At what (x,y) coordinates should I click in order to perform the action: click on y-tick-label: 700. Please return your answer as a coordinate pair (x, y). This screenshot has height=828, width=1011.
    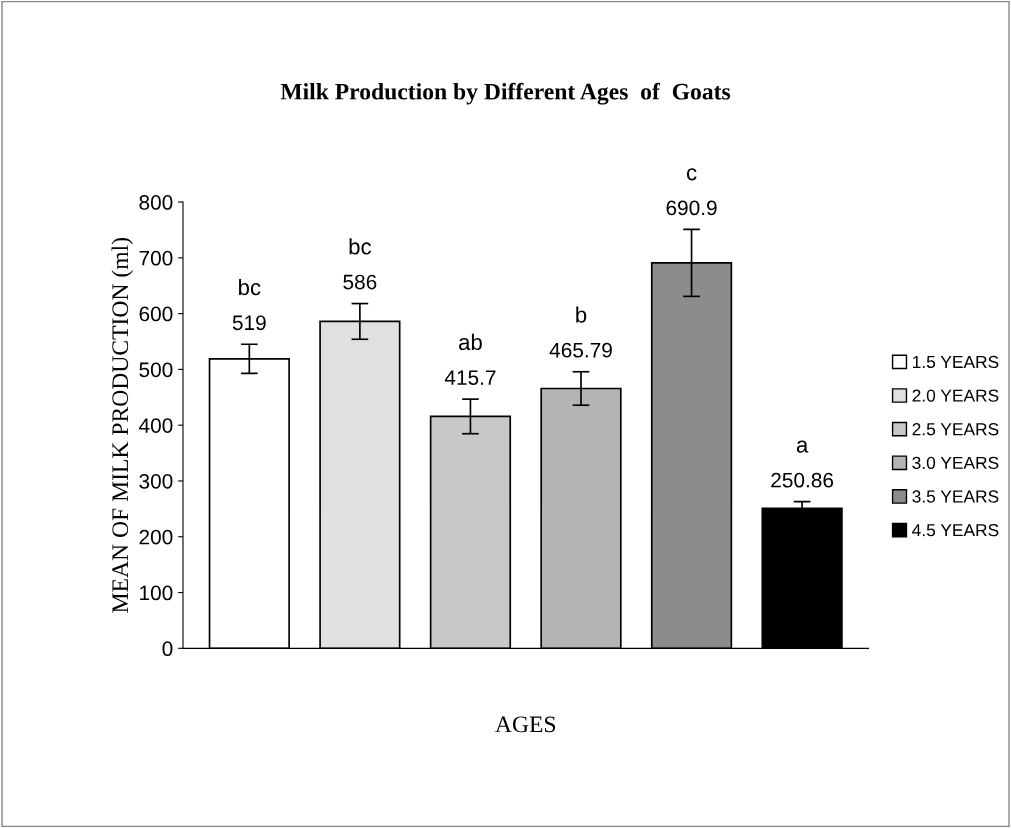
    Looking at the image, I should click on (156, 258).